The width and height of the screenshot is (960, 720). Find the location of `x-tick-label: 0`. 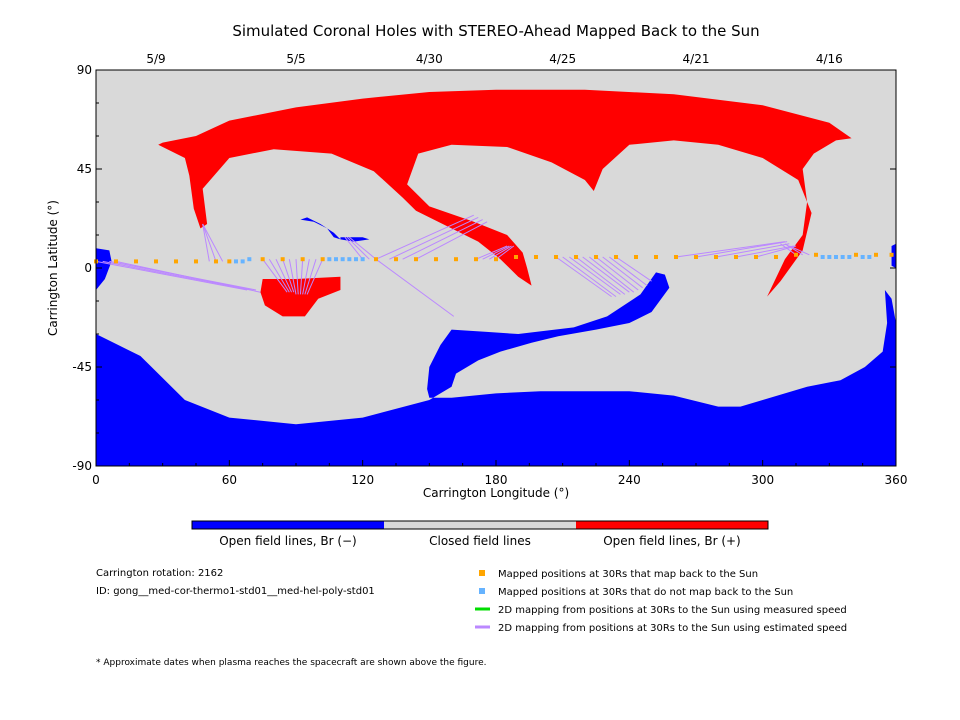

x-tick-label: 0 is located at coordinates (96, 480).